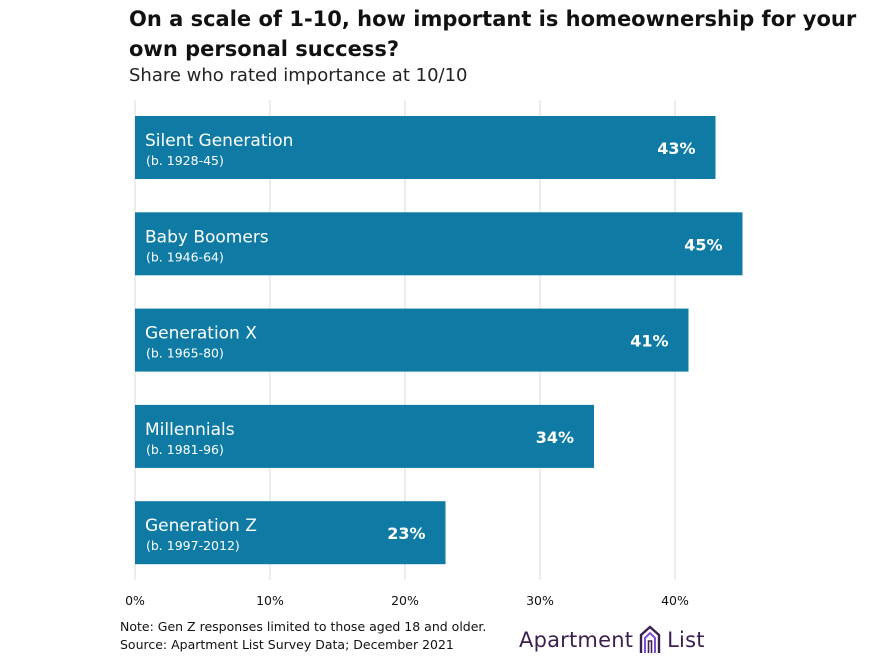 The height and width of the screenshot is (665, 878). I want to click on bar-category-label: Millennials, so click(190, 430).